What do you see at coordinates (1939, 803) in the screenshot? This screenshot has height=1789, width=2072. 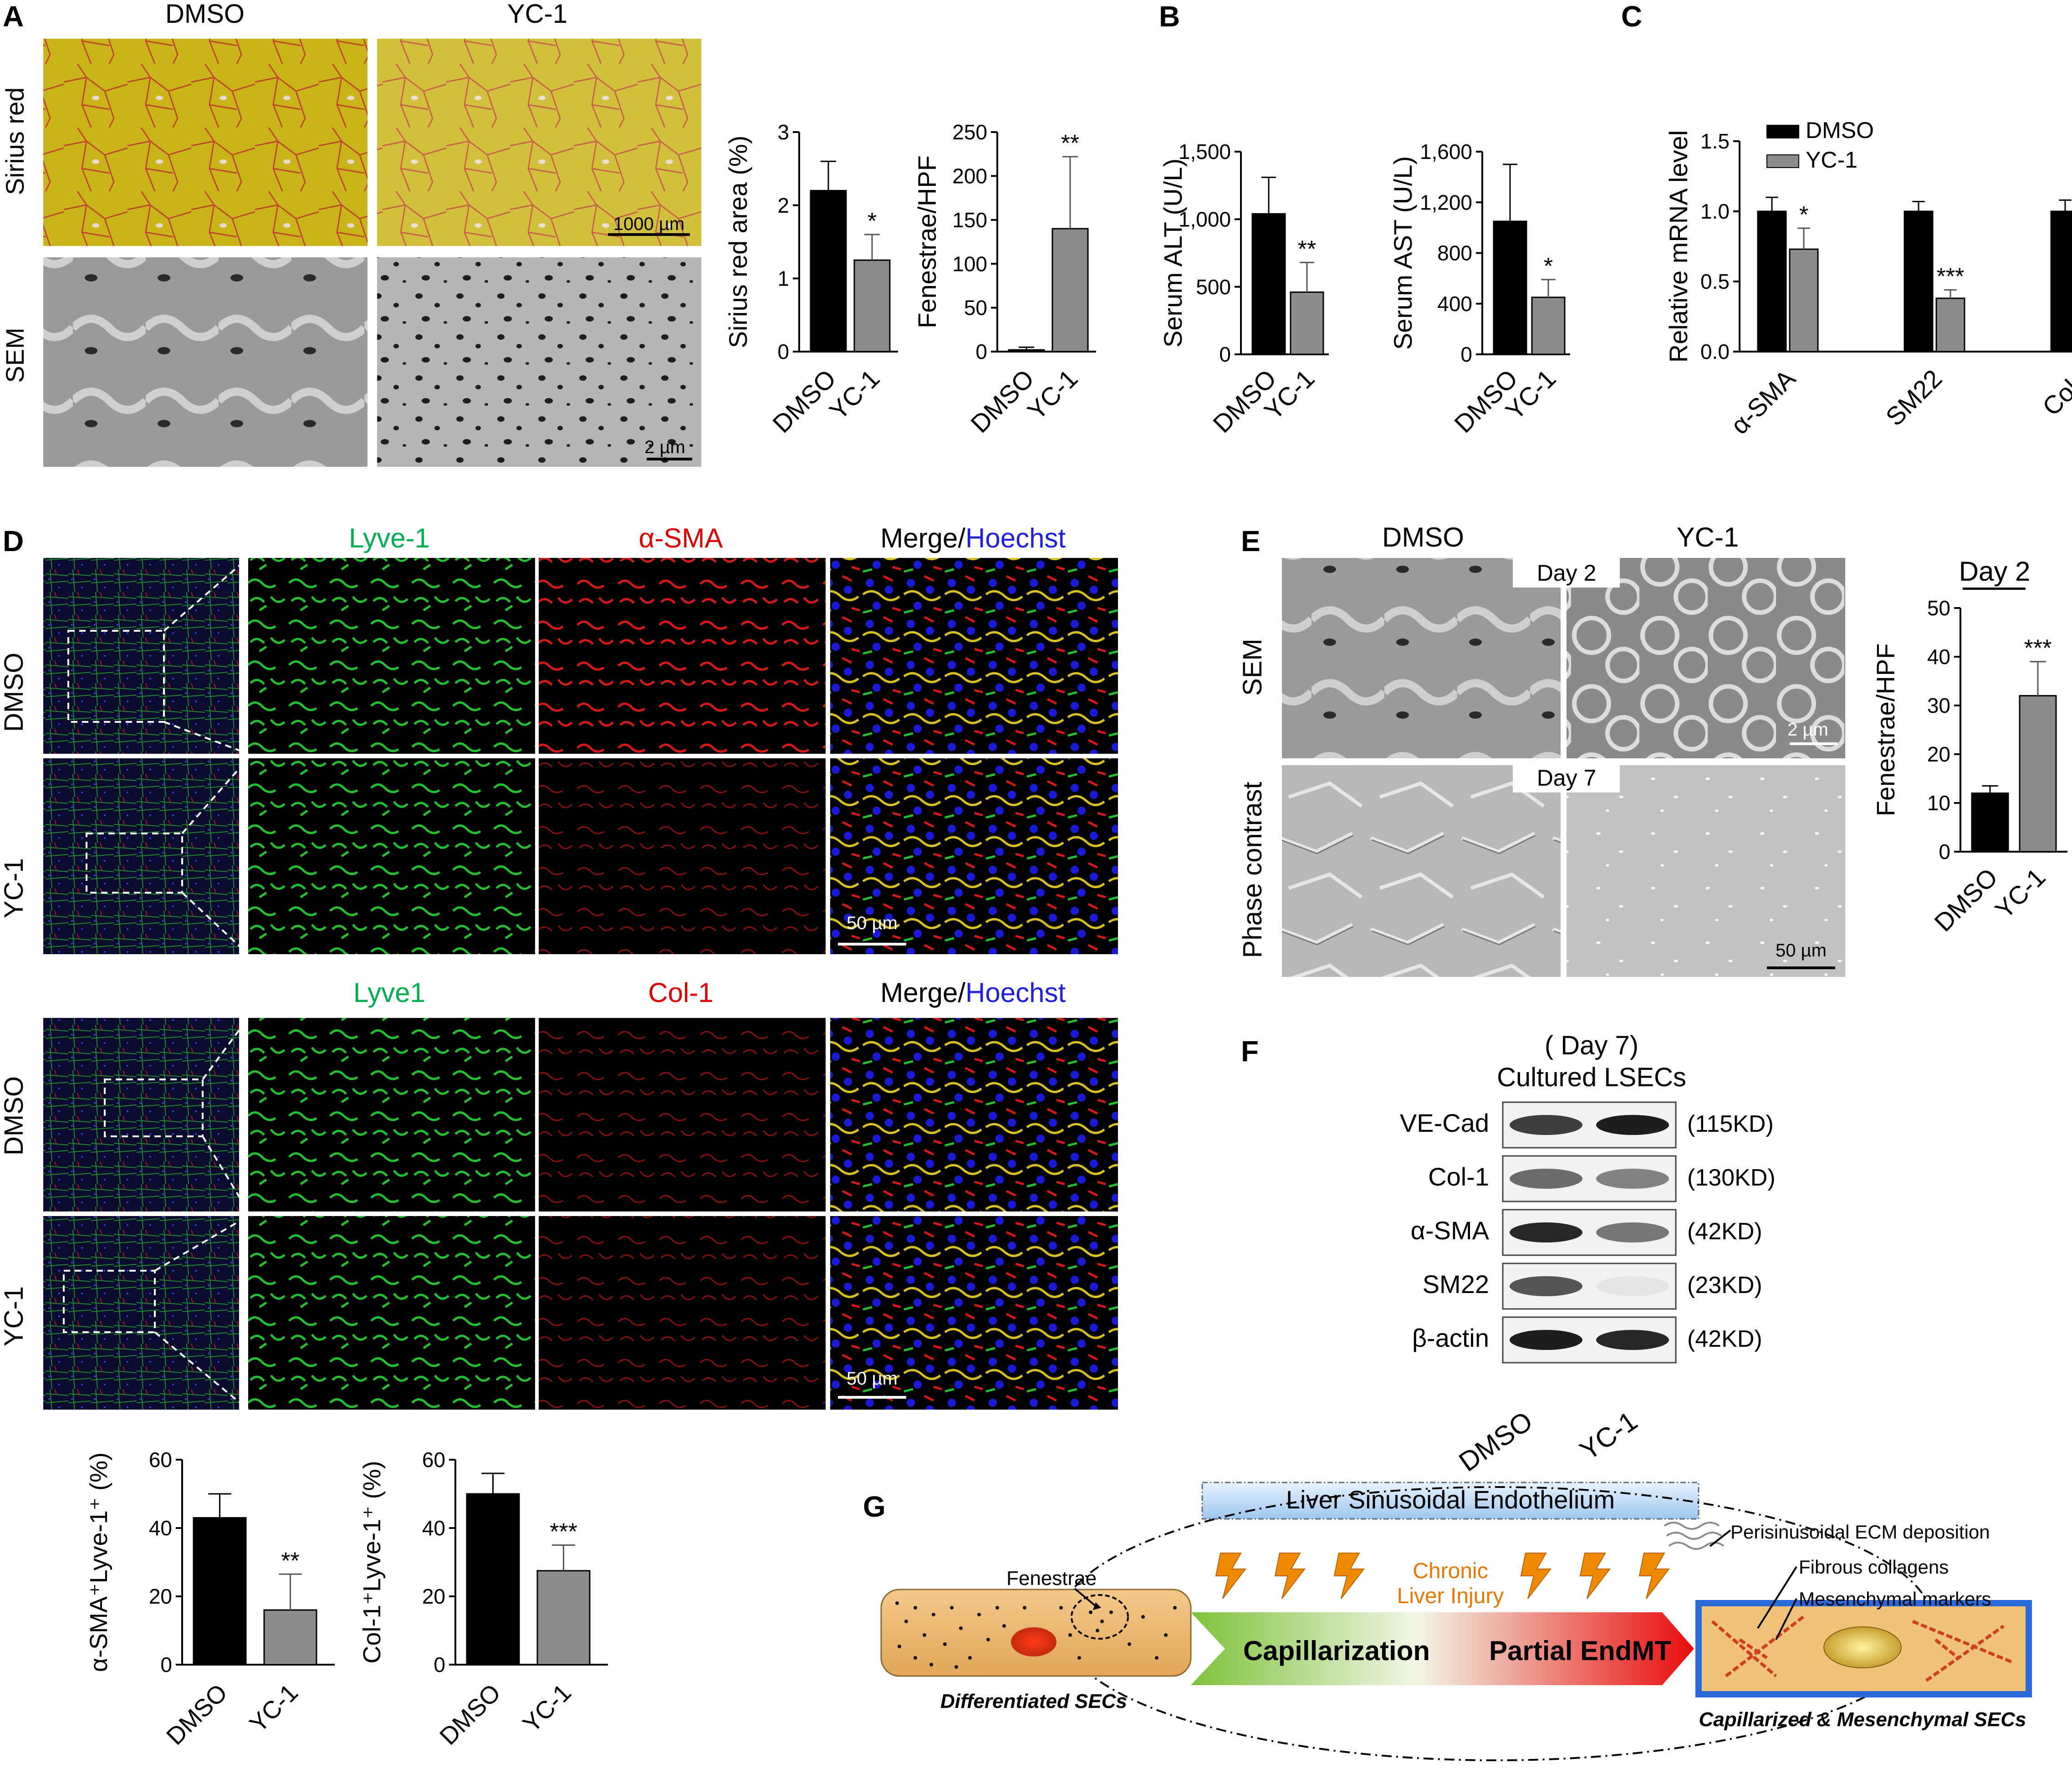 I see `y-tick-label: 10` at bounding box center [1939, 803].